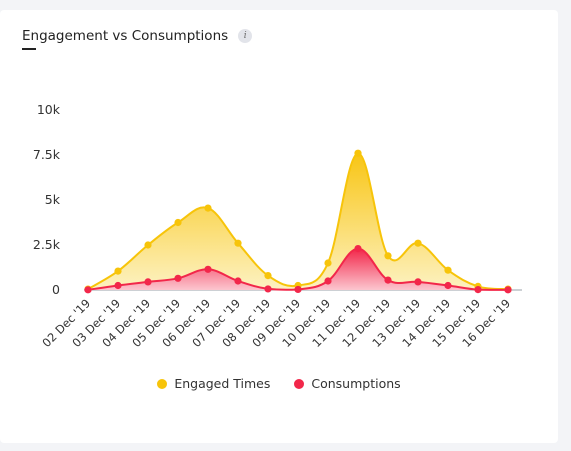 This screenshot has width=571, height=451. Describe the element at coordinates (162, 383) in the screenshot. I see `legend-swatch-engaged` at that location.